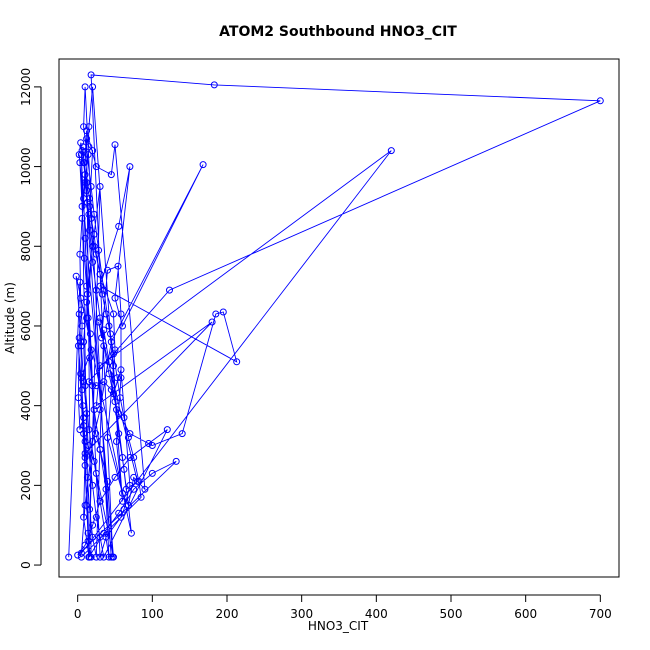 The image size is (650, 650). I want to click on y-axis: 0 2000 4000 6000 8000 10000 12000, so click(30, 318).